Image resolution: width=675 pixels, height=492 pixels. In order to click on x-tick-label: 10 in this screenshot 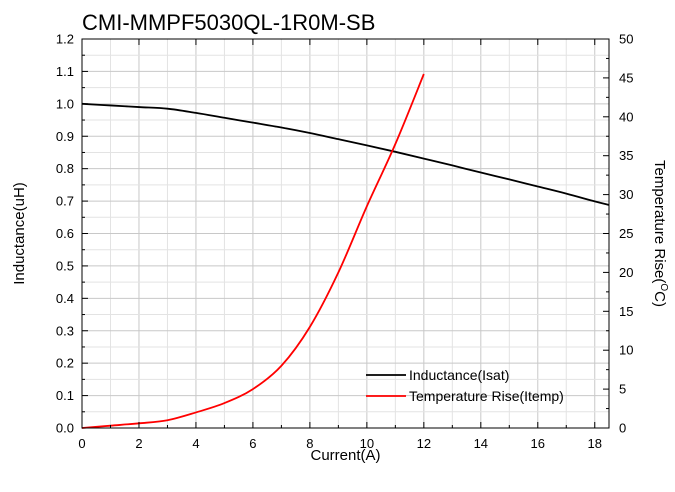, I will do `click(367, 443)`.